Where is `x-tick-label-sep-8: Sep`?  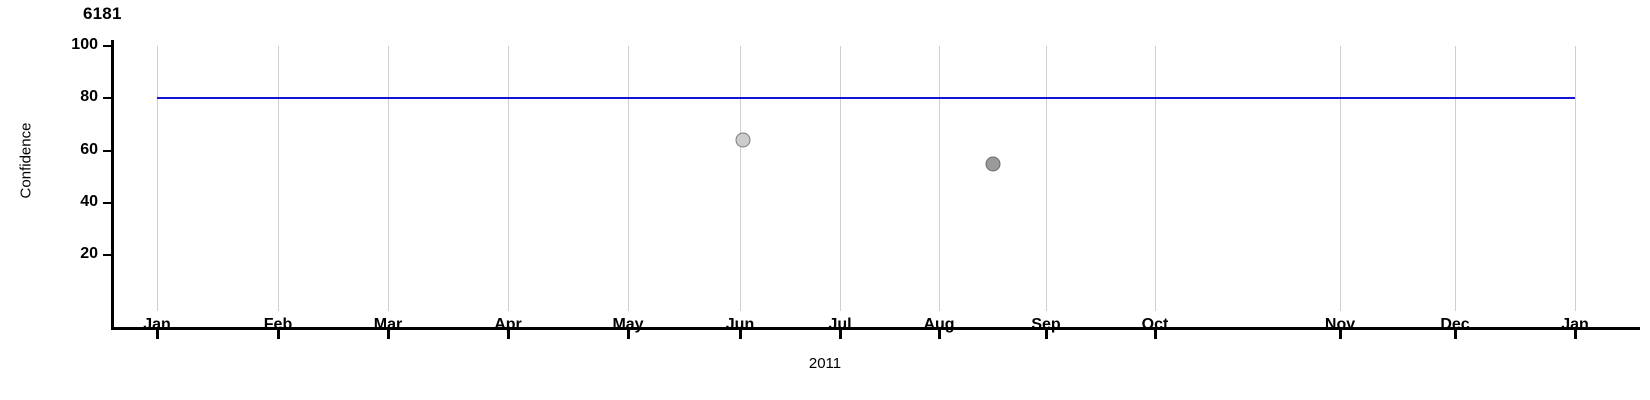 x-tick-label-sep-8: Sep is located at coordinates (1046, 324).